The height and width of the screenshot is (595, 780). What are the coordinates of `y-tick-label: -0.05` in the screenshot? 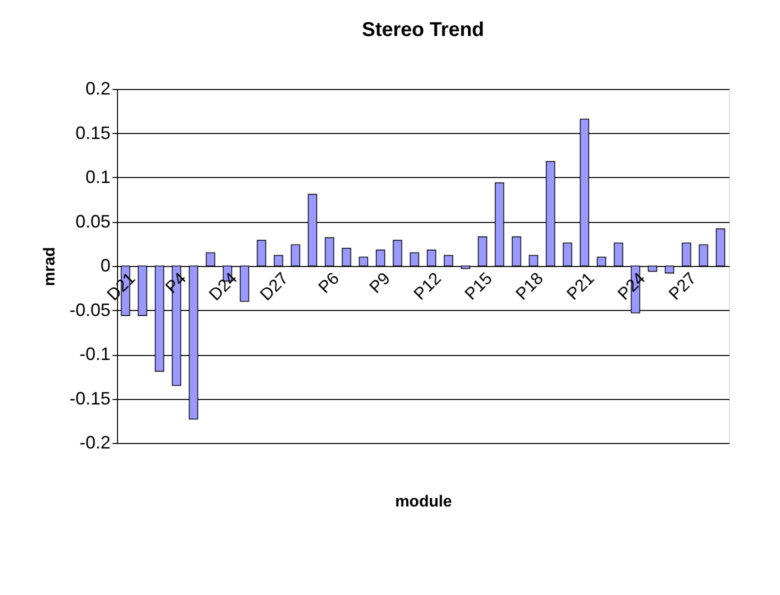 It's located at (89, 310).